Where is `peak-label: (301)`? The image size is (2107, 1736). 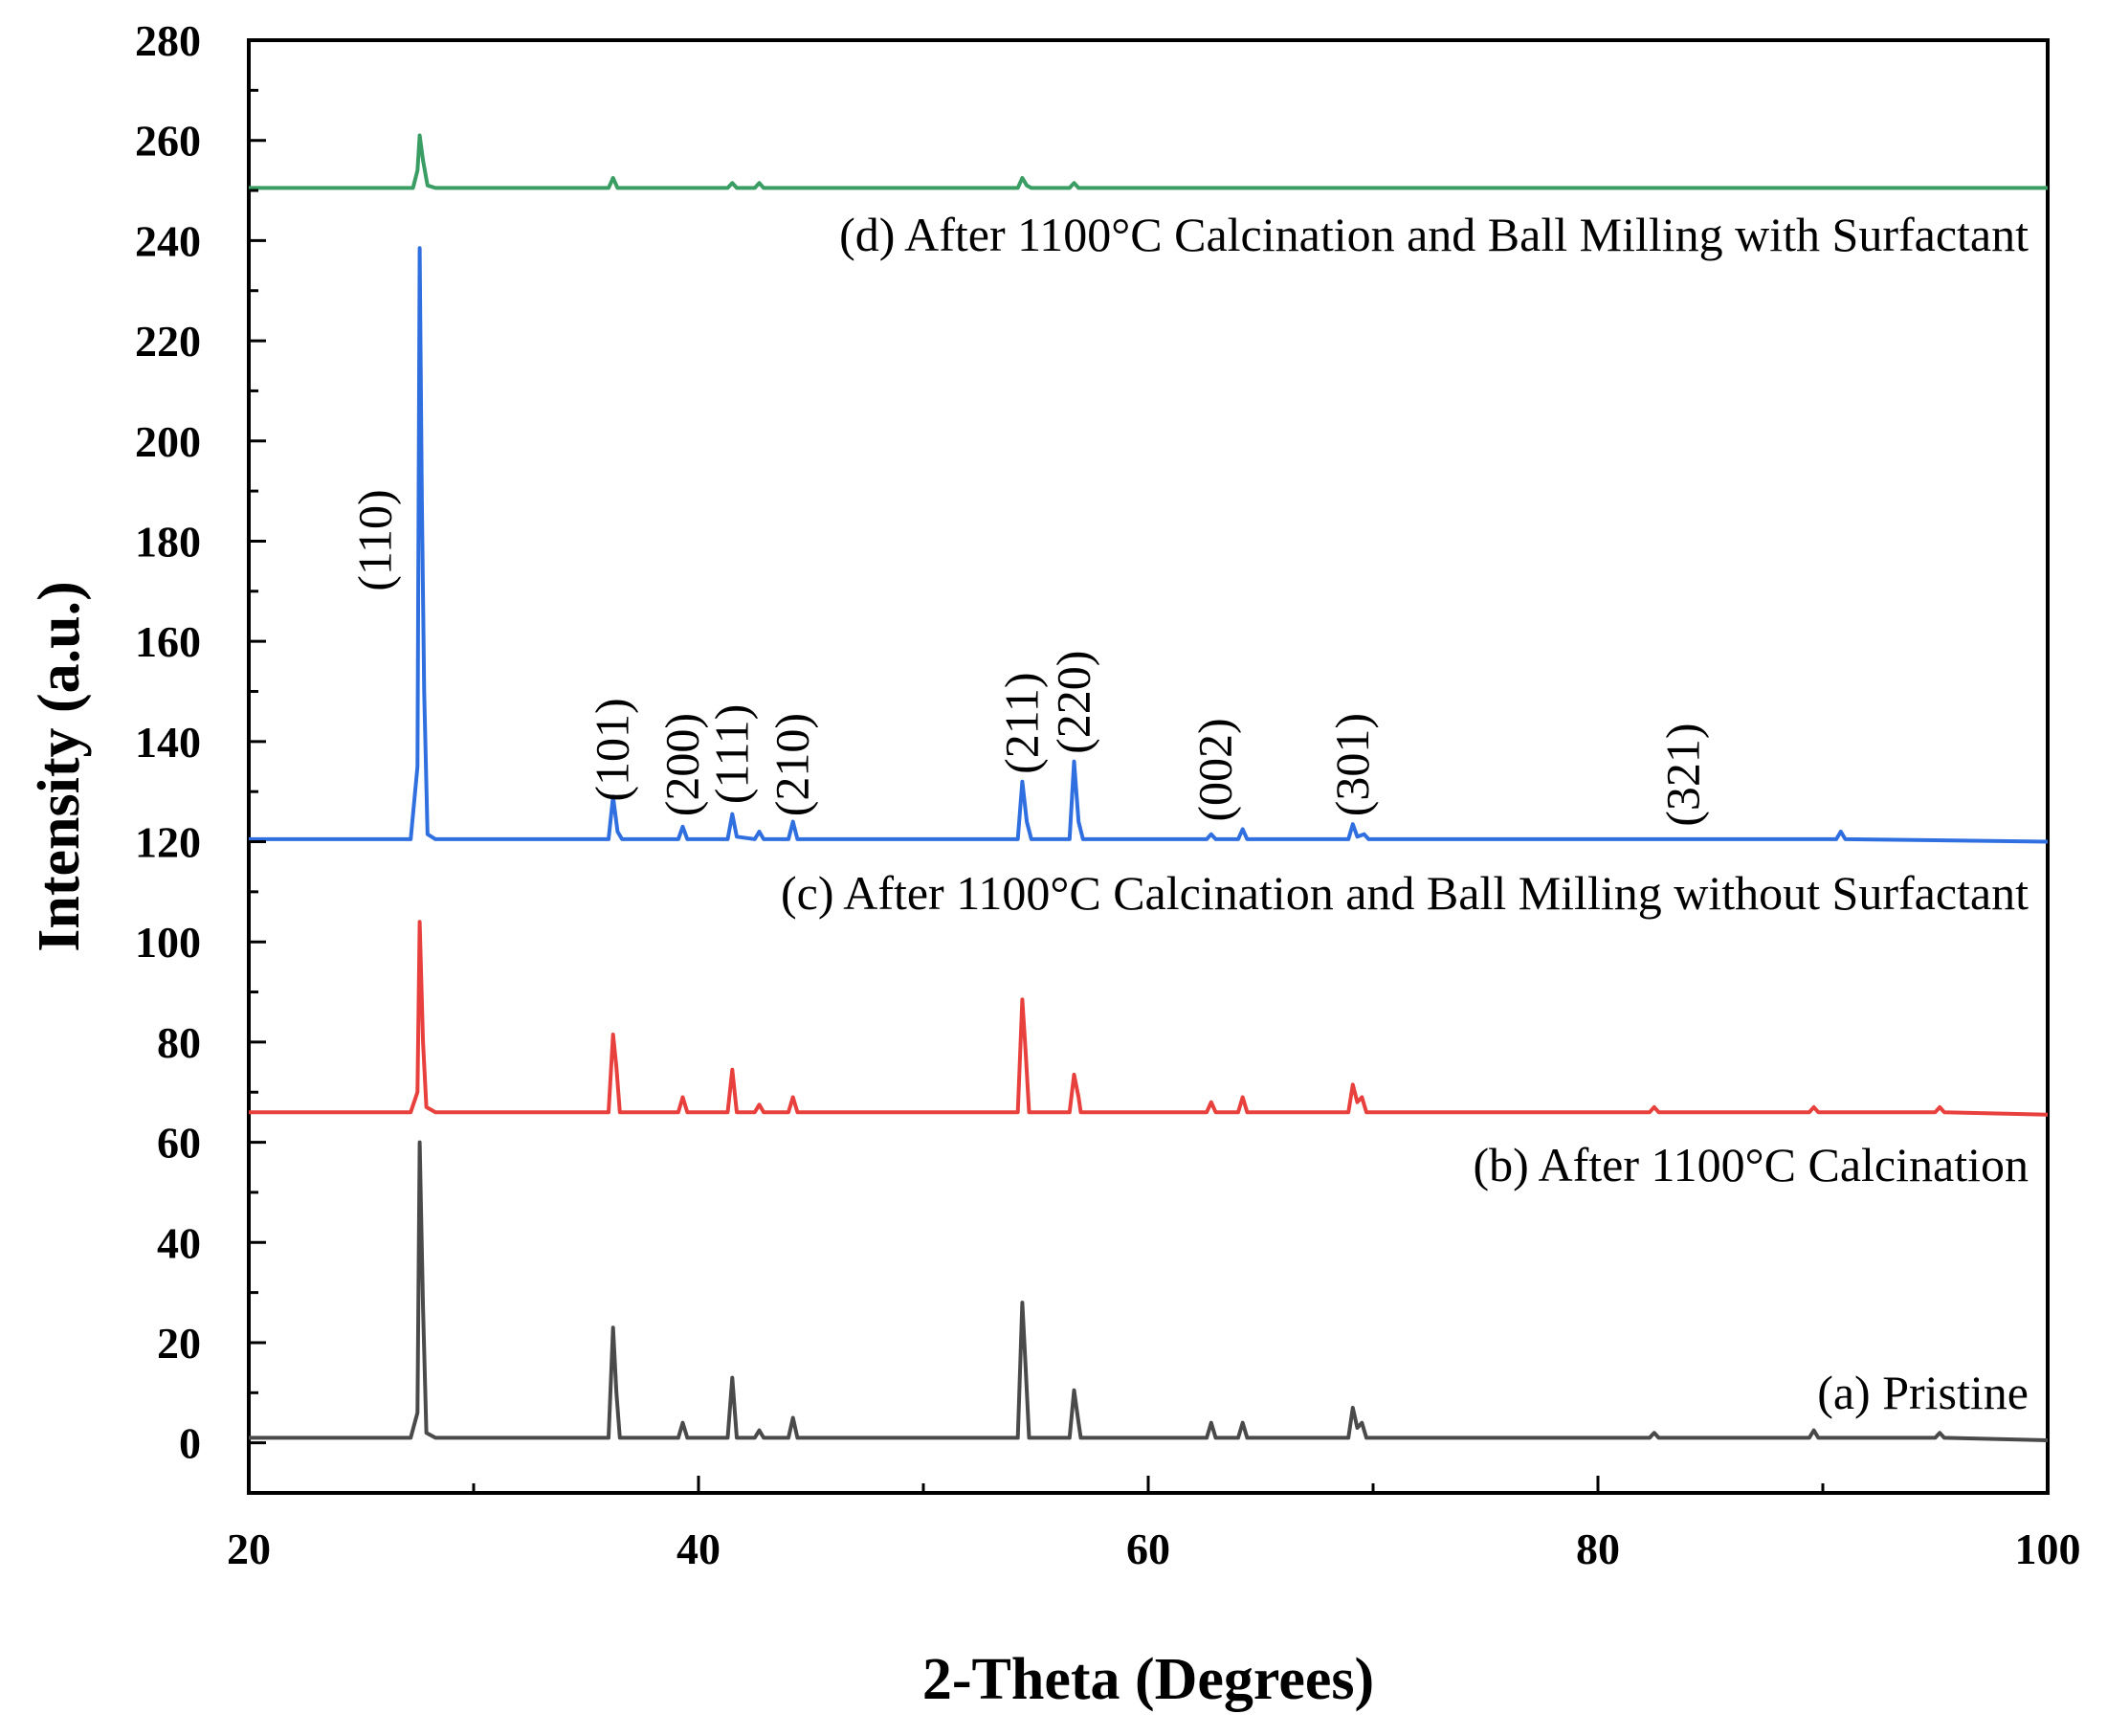 peak-label: (301) is located at coordinates (1352, 764).